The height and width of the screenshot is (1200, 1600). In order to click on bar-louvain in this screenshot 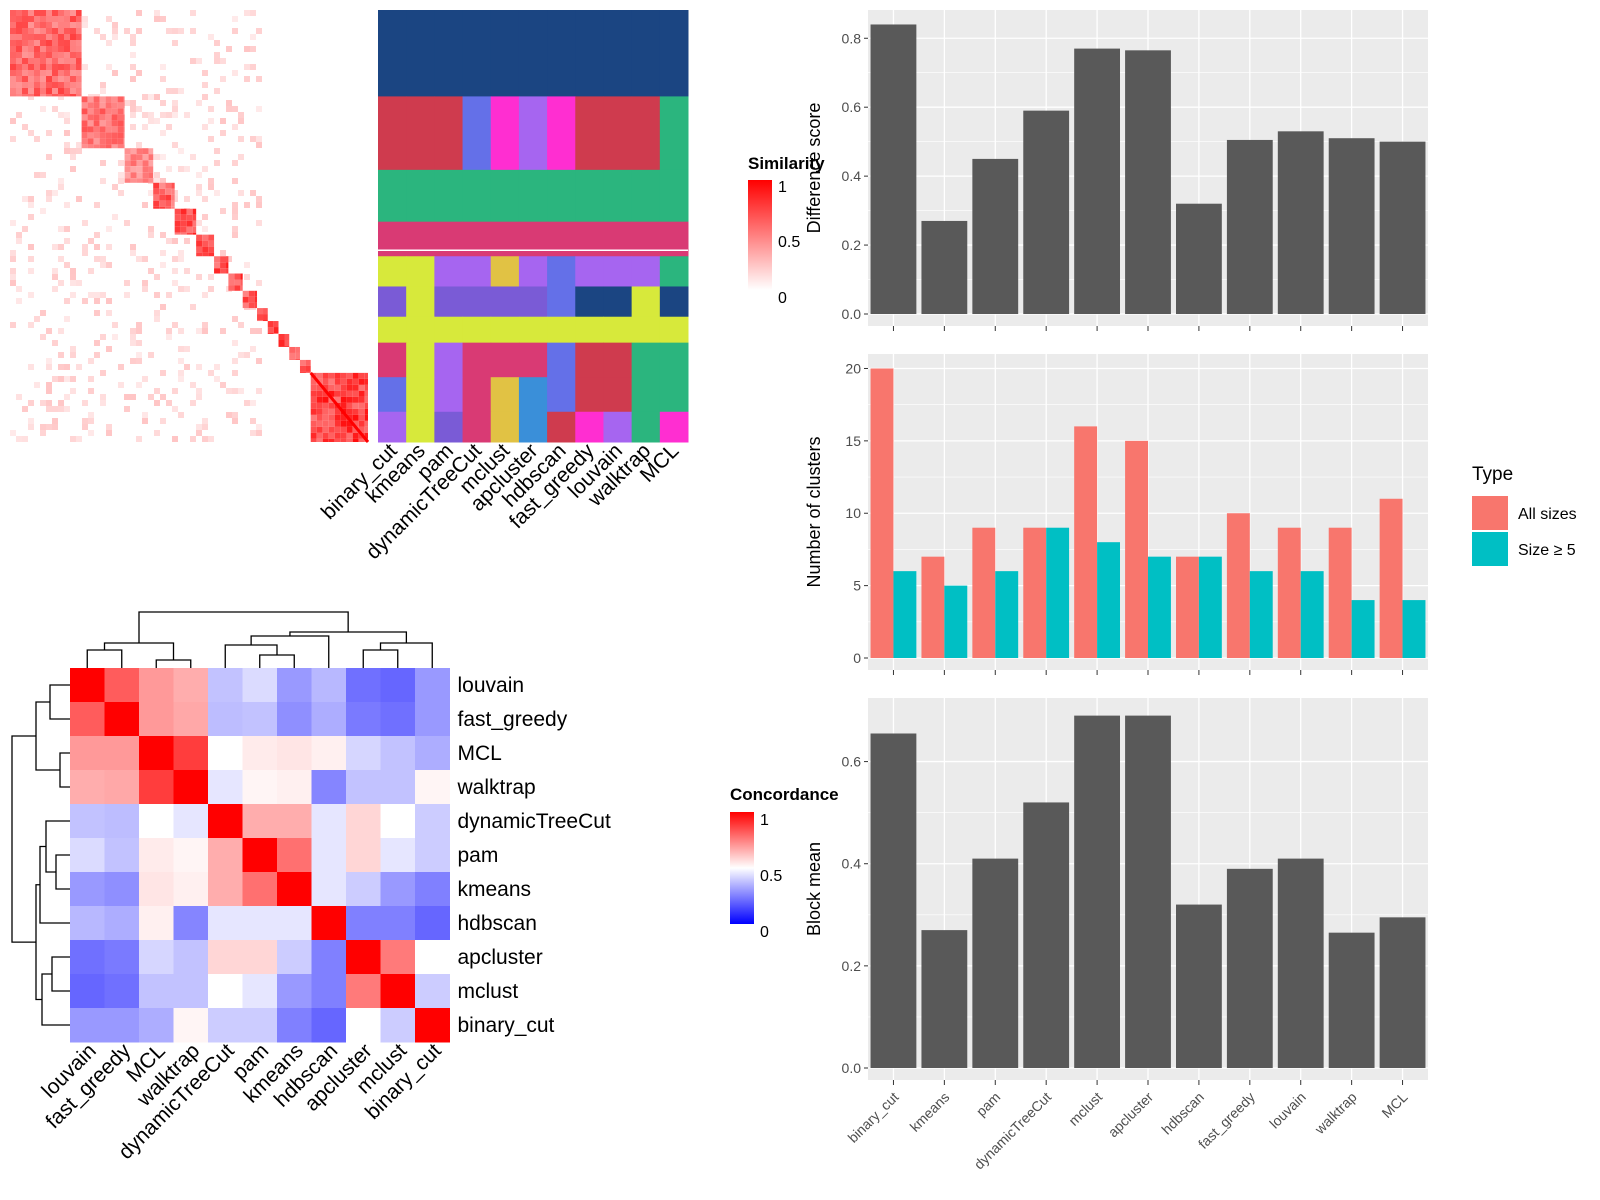, I will do `click(1300, 222)`.